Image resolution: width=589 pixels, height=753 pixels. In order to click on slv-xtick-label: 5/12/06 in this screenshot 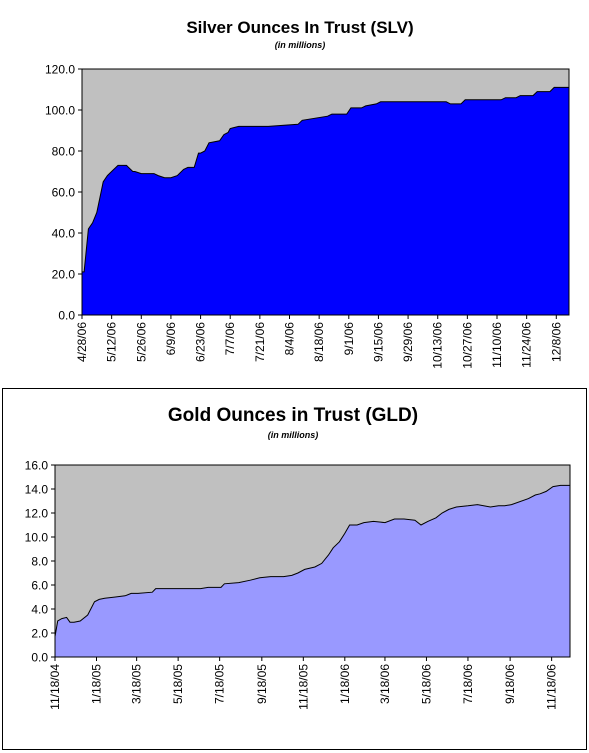, I will do `click(112, 342)`.